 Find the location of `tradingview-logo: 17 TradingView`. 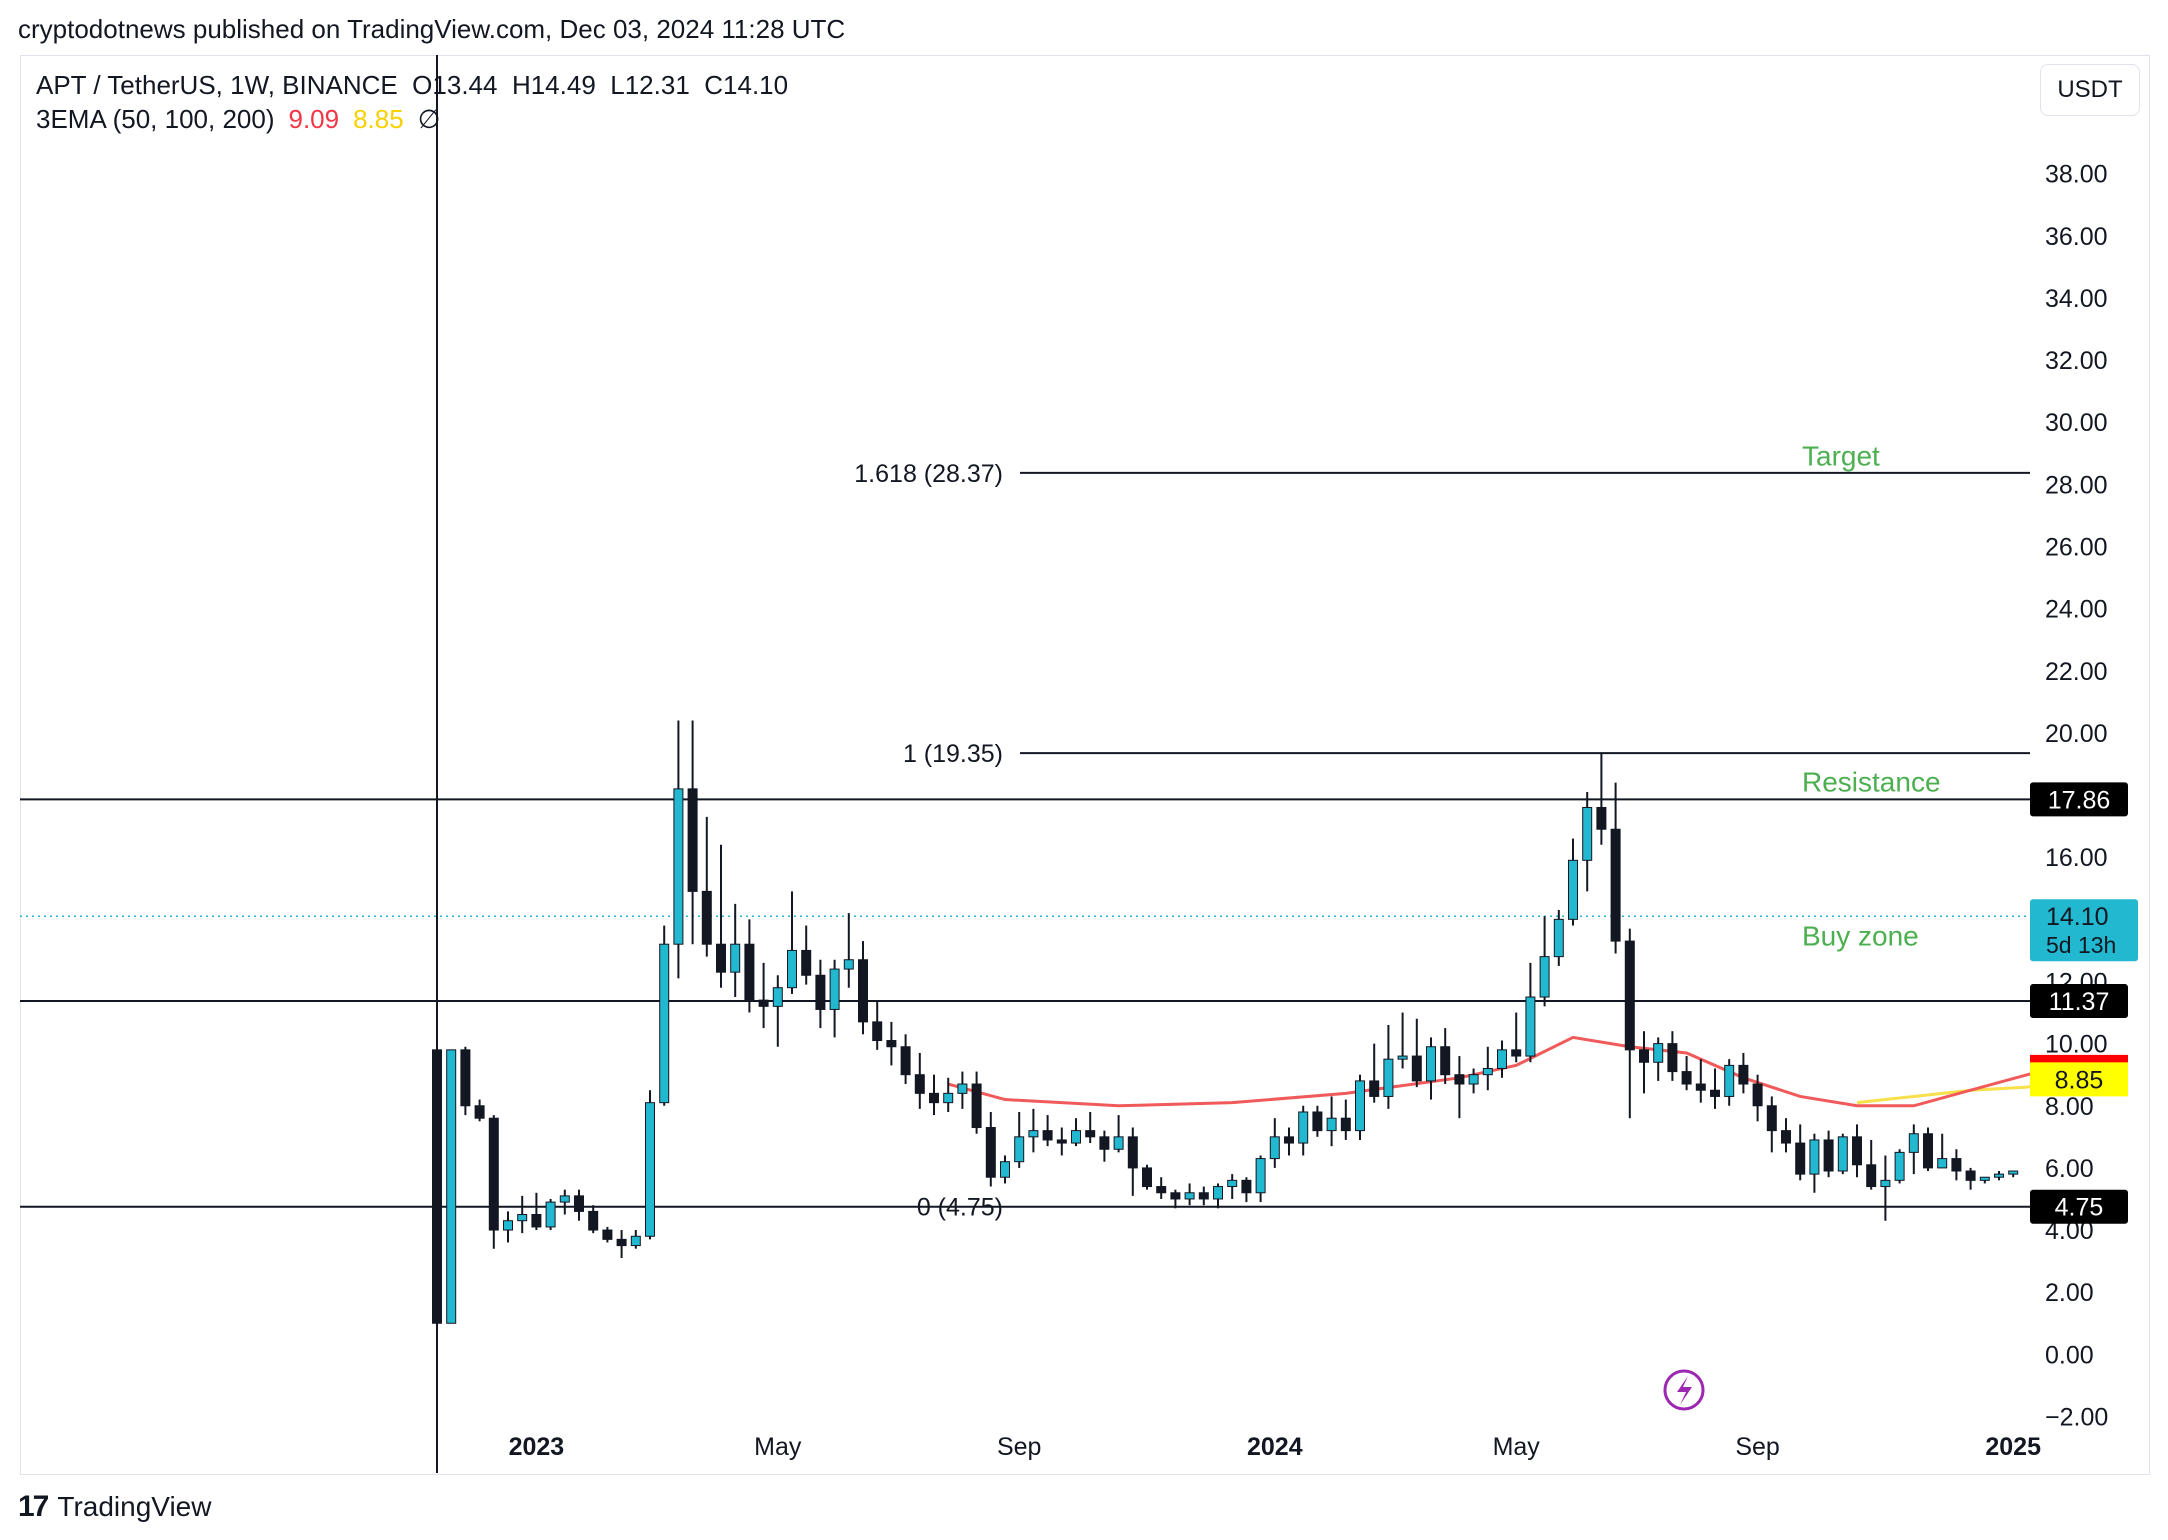

tradingview-logo: 17 TradingView is located at coordinates (114, 1507).